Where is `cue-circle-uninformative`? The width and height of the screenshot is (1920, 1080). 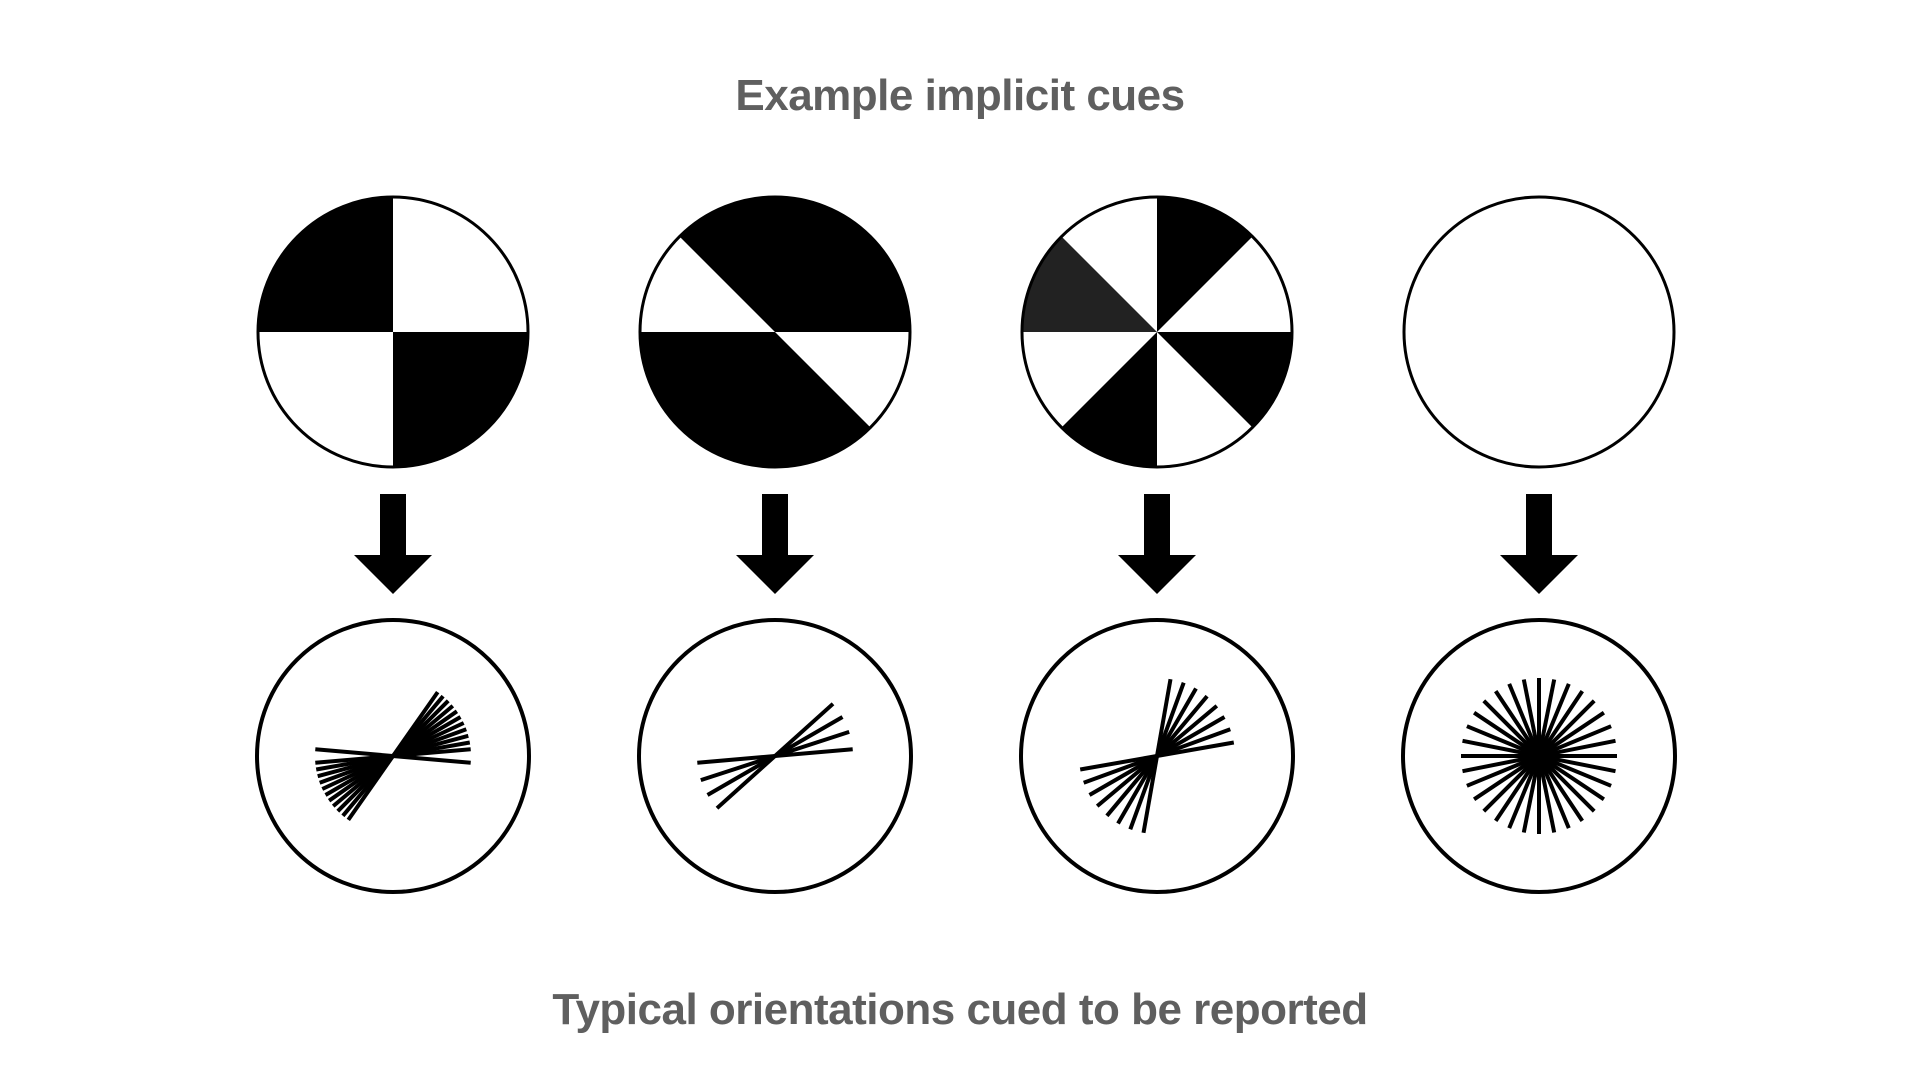 cue-circle-uninformative is located at coordinates (1539, 332).